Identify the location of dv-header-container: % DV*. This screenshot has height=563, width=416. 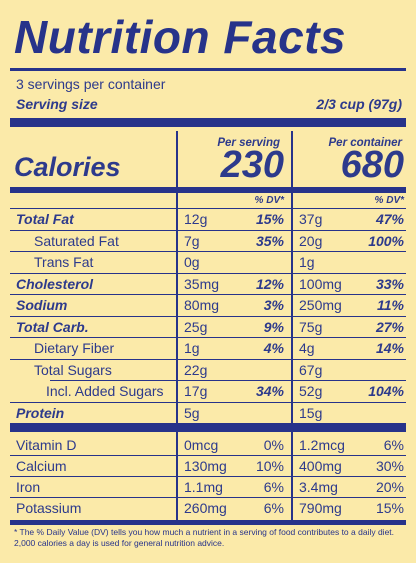
(389, 200).